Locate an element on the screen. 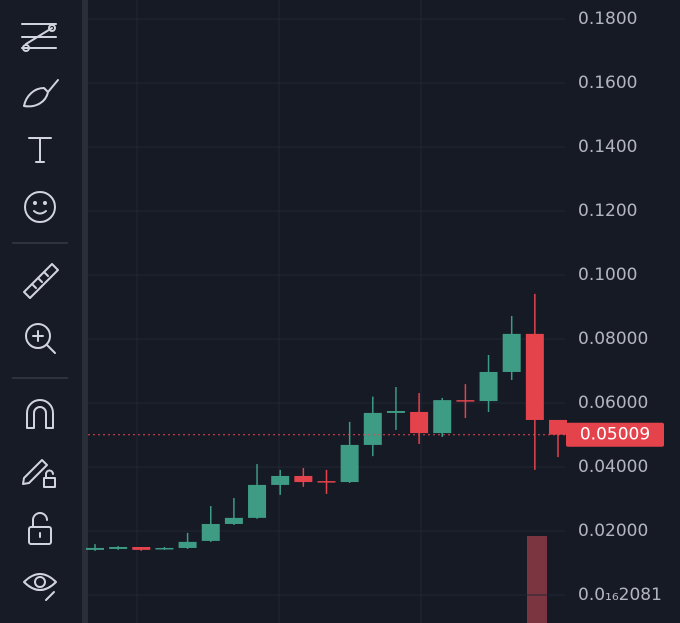 This screenshot has width=680, height=623. toolbar is located at coordinates (41, 311).